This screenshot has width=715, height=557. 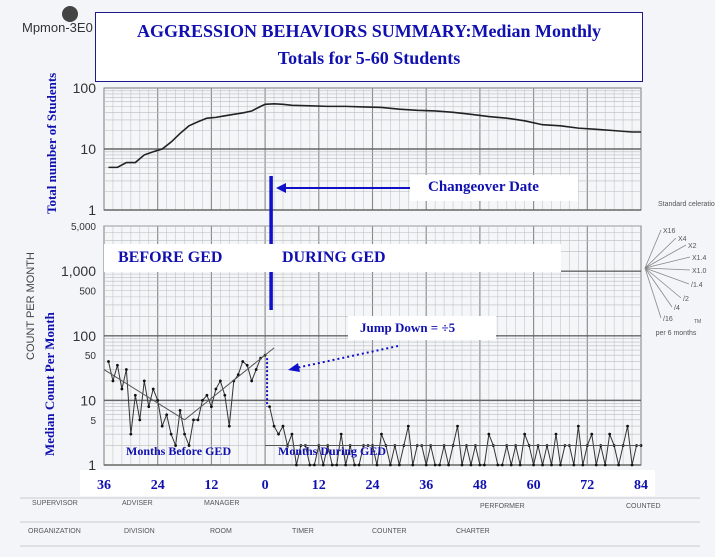 What do you see at coordinates (137, 503) in the screenshot?
I see `footer-adviser: ADVISER` at bounding box center [137, 503].